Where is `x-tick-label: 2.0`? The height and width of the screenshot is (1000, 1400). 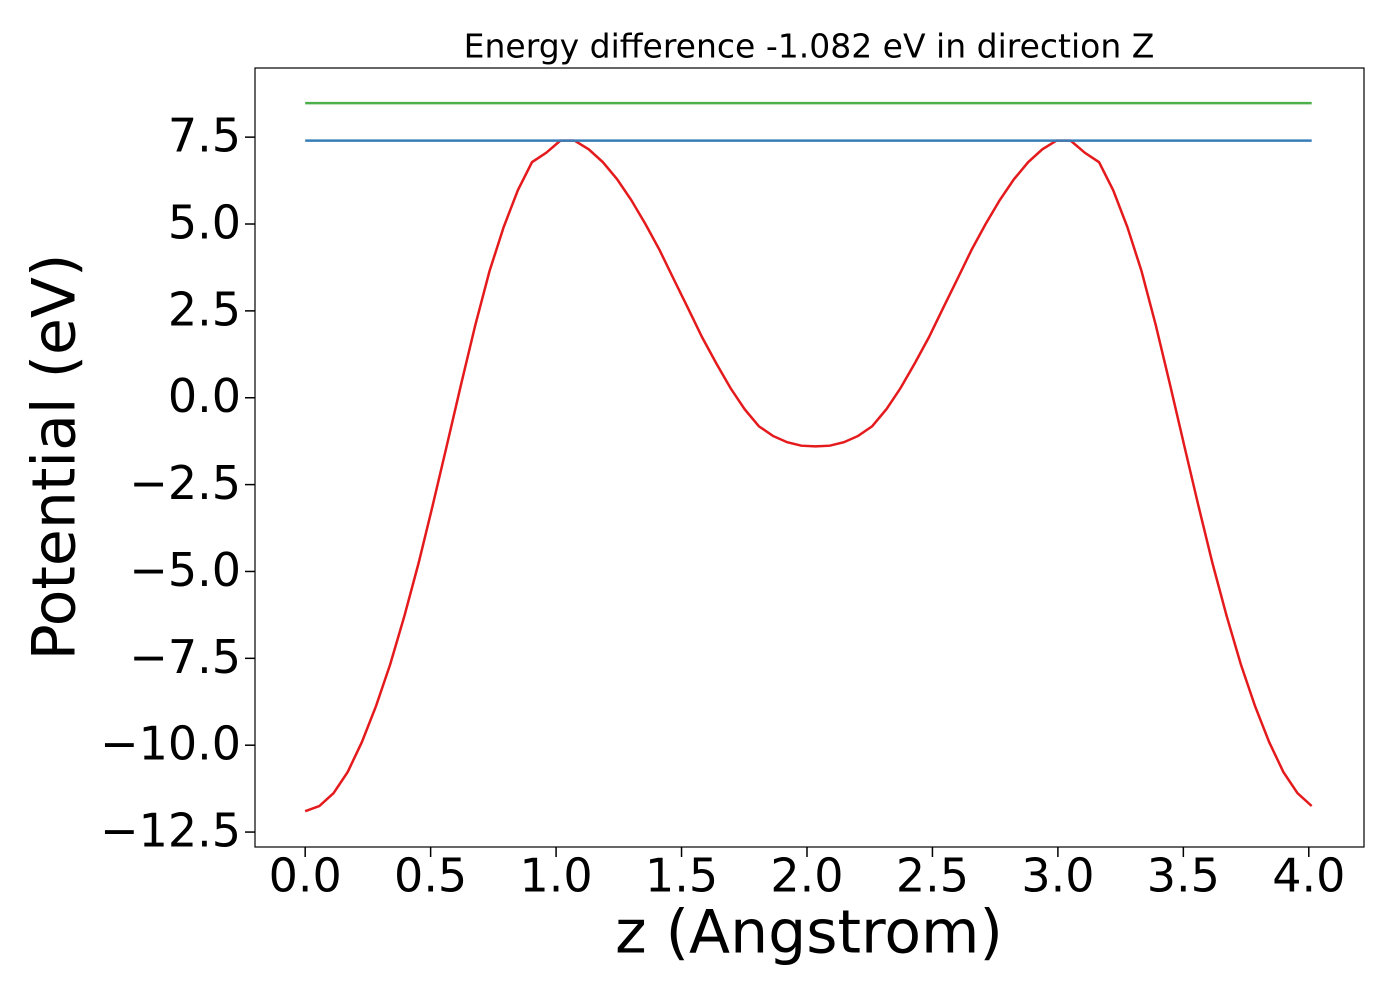
x-tick-label: 2.0 is located at coordinates (806, 876).